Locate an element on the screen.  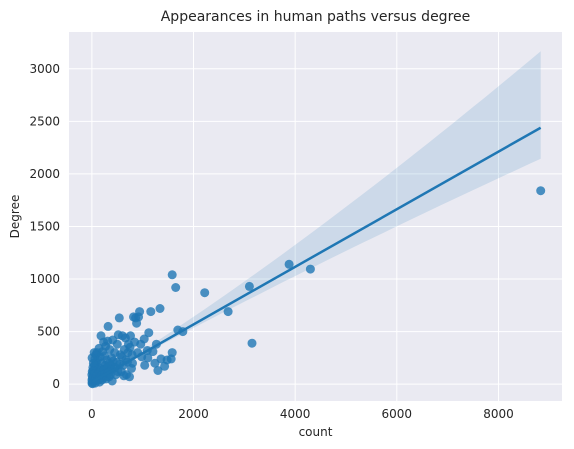
y-tick-label: 1000 is located at coordinates (44, 279).